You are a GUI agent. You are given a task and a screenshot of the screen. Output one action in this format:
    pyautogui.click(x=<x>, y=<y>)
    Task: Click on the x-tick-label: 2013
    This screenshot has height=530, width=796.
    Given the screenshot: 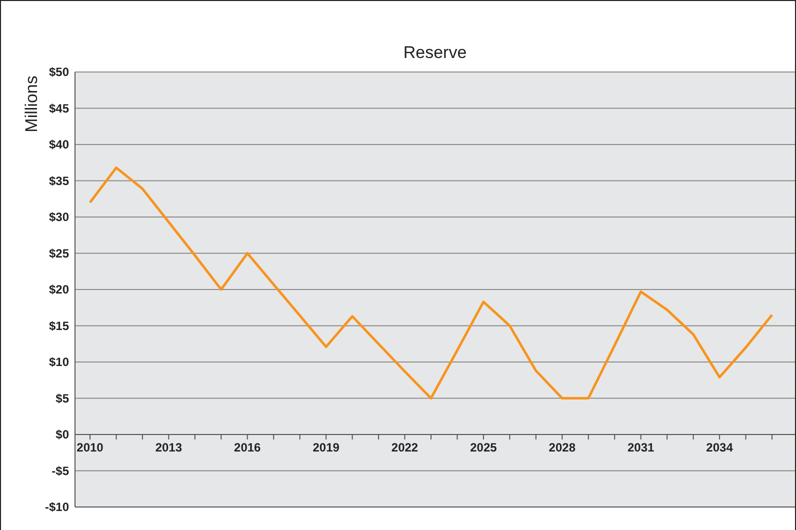 What is the action you would take?
    pyautogui.click(x=168, y=447)
    